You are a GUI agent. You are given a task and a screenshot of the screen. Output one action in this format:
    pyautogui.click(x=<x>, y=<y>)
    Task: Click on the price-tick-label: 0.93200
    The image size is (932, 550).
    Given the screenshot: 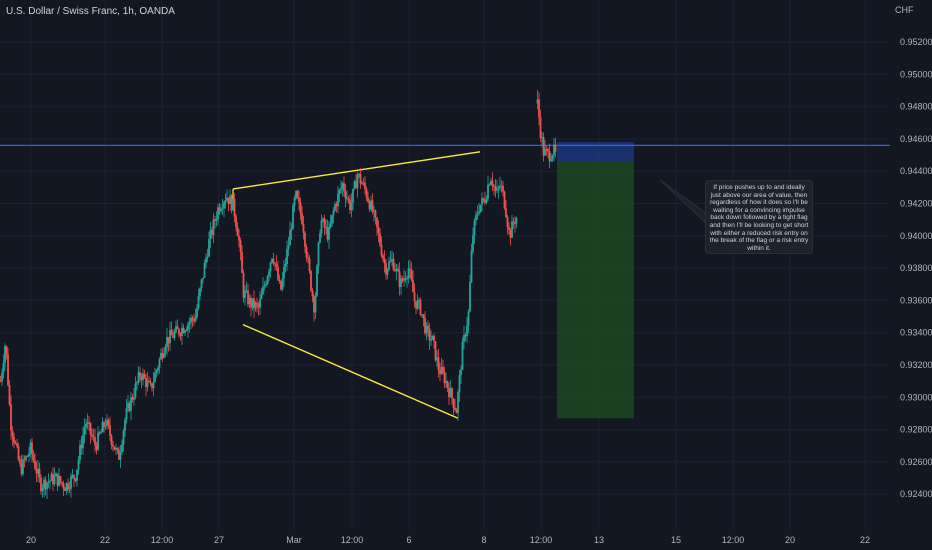 What is the action you would take?
    pyautogui.click(x=916, y=365)
    